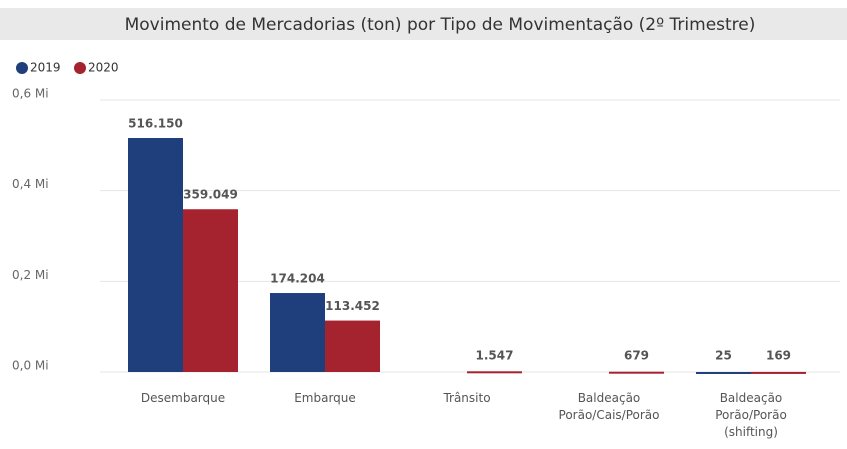 This screenshot has width=847, height=449. Describe the element at coordinates (30, 184) in the screenshot. I see `y-tick-label: 0,4 Mi` at that location.